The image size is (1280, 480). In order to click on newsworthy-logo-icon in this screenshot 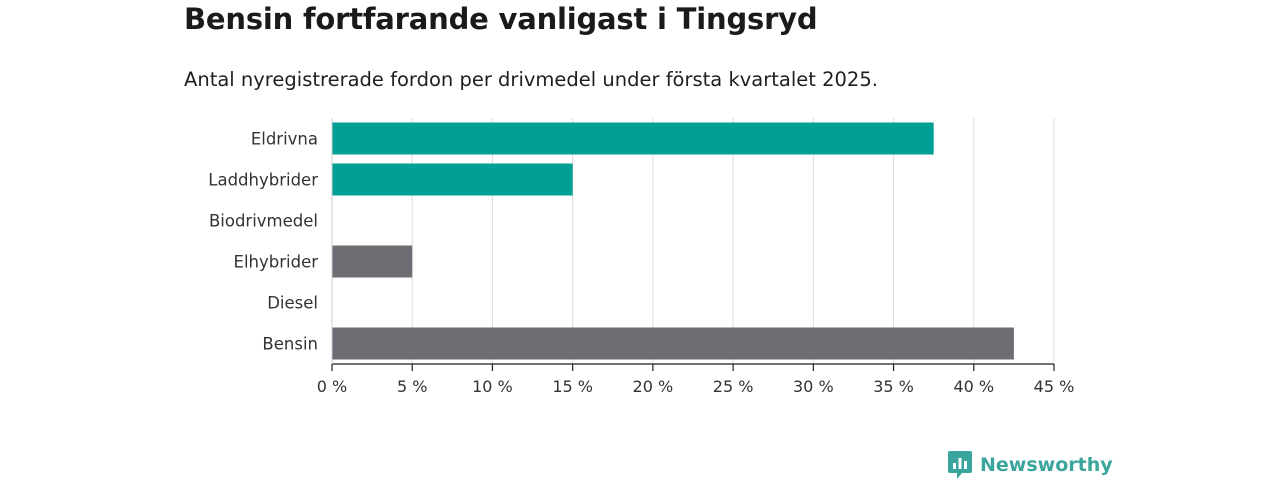, I will do `click(960, 465)`.